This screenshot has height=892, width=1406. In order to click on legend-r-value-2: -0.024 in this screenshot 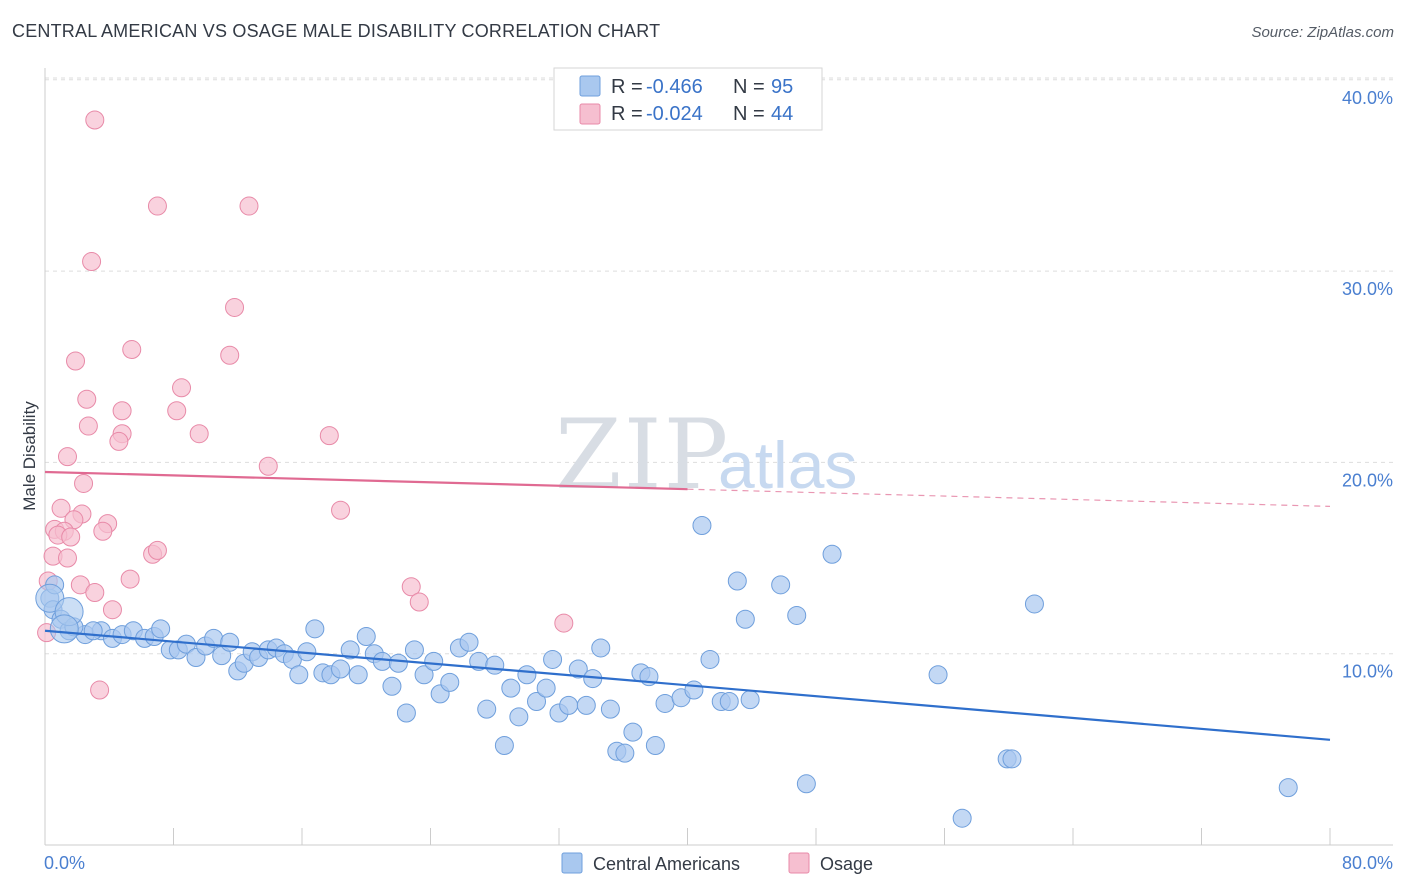, I will do `click(674, 114)`.